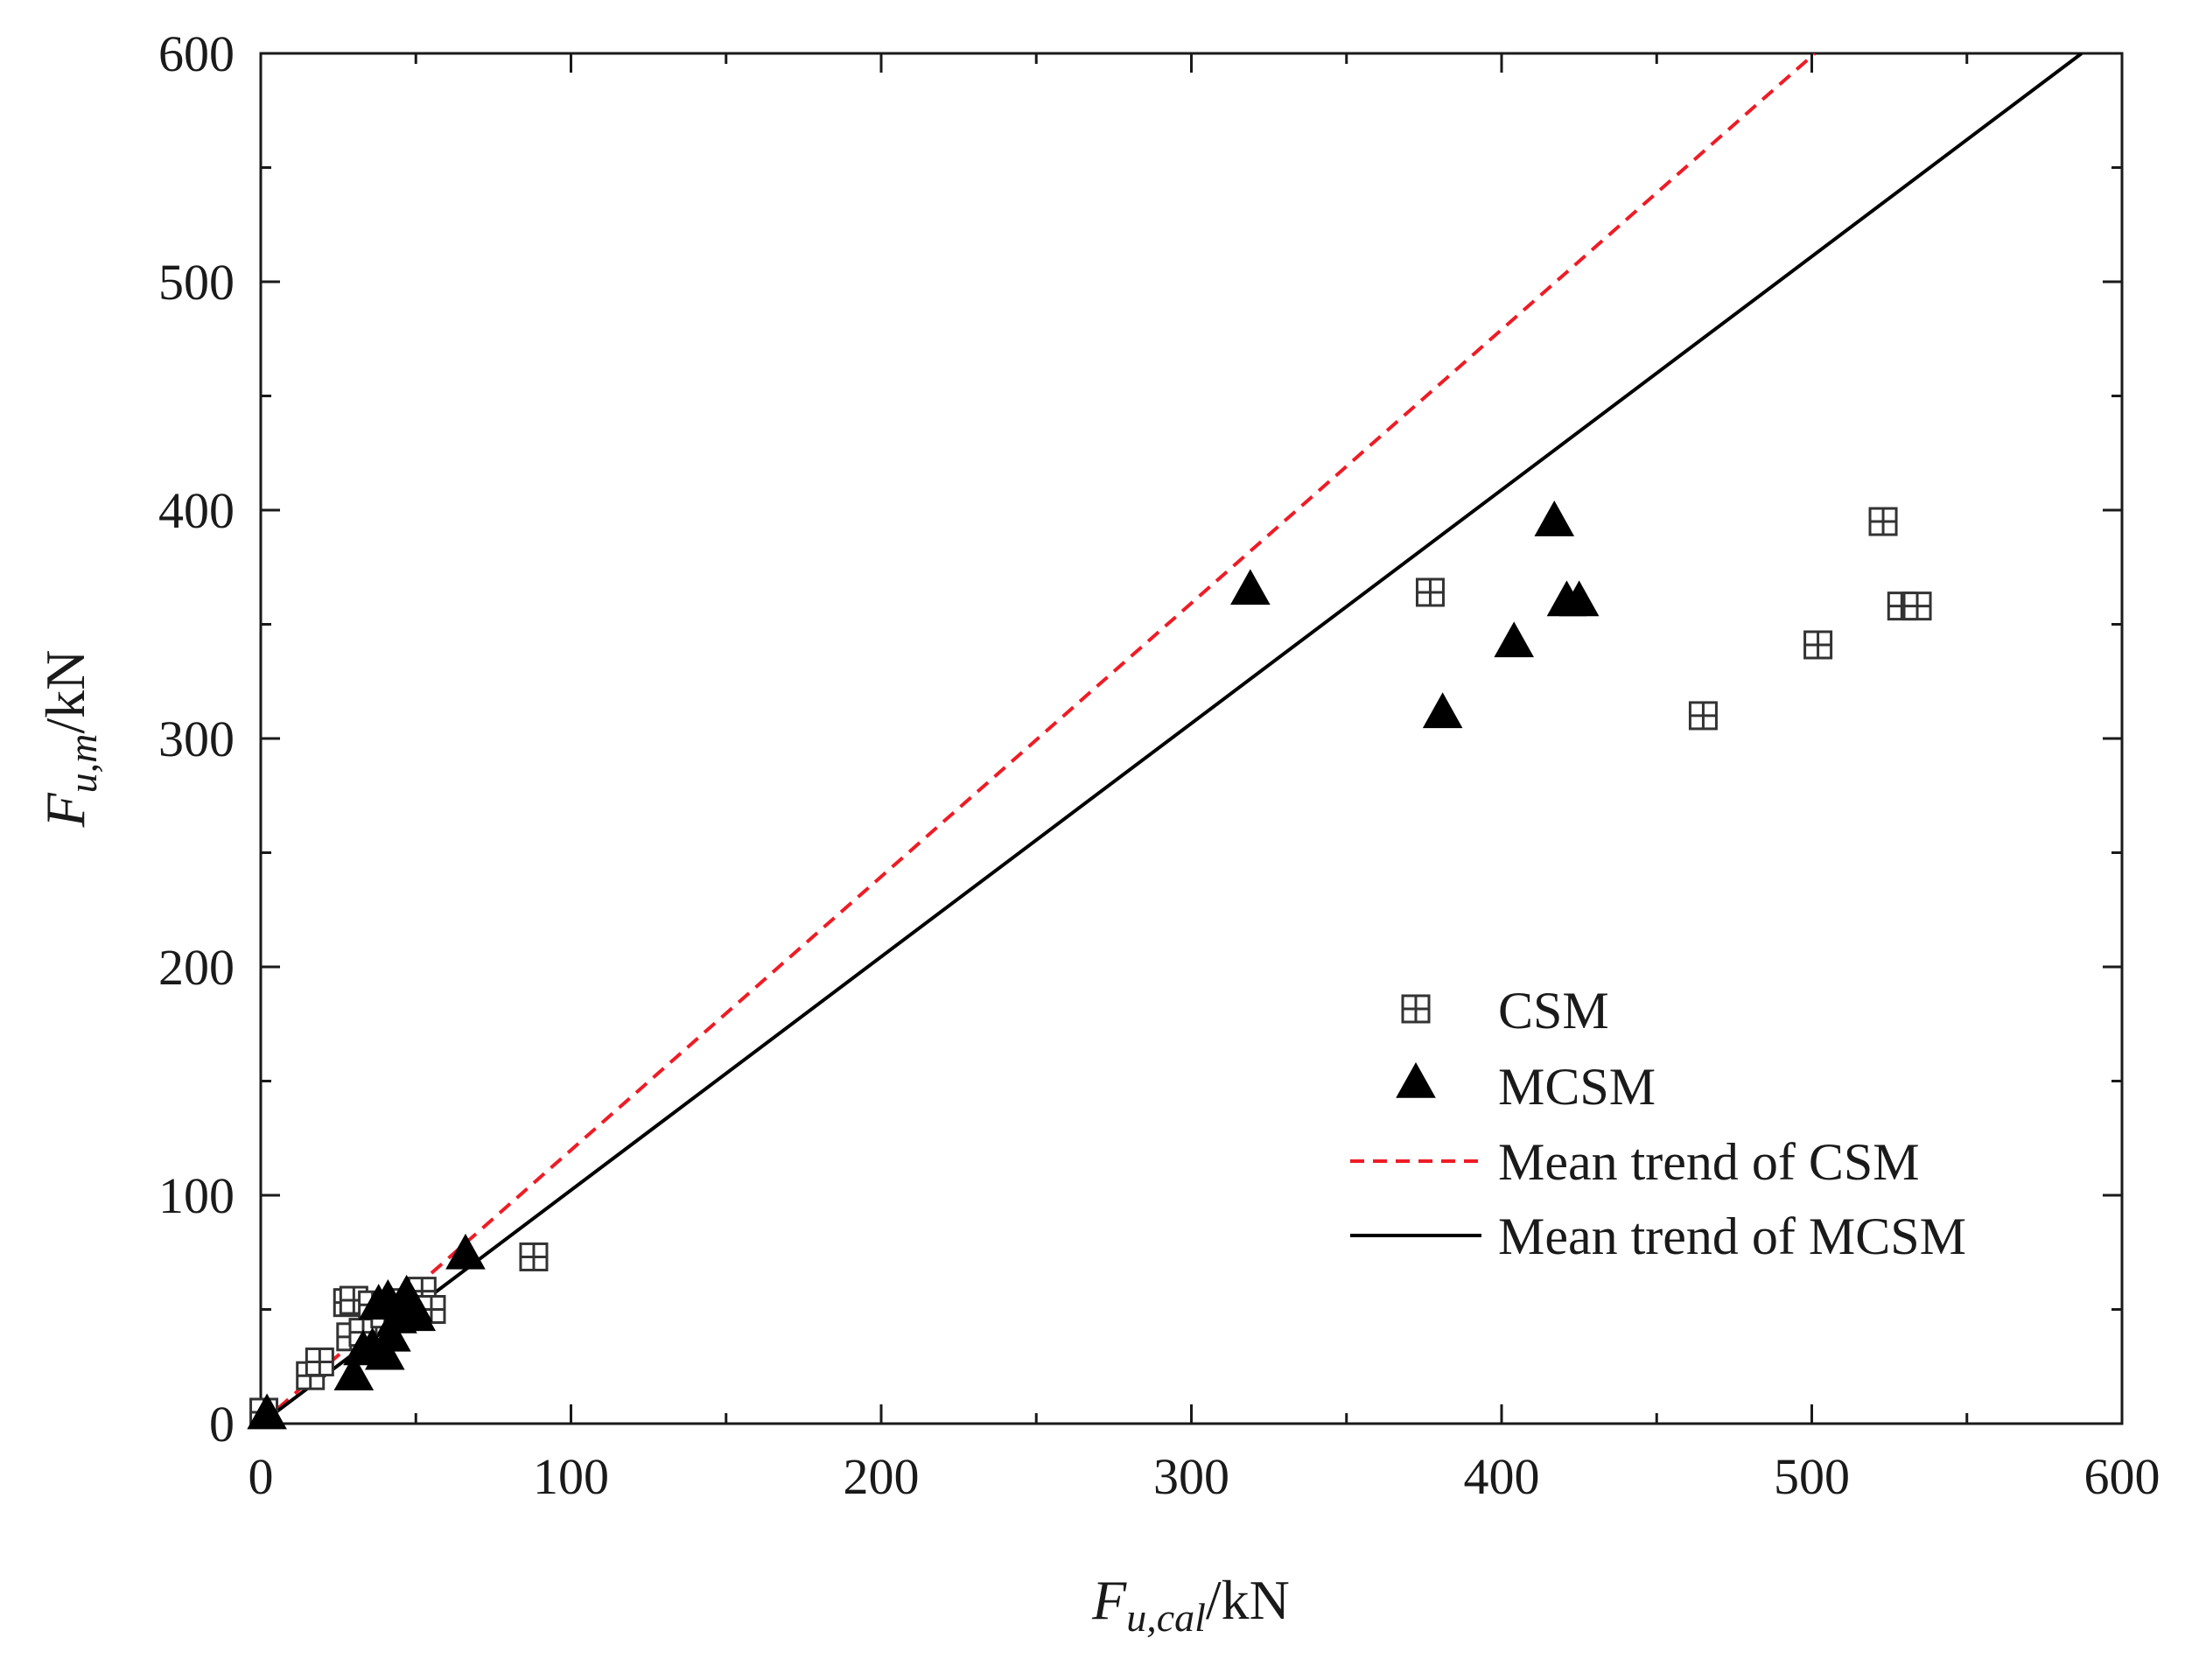 The height and width of the screenshot is (1680, 2192). What do you see at coordinates (571, 1476) in the screenshot?
I see `x-tick-label: 100` at bounding box center [571, 1476].